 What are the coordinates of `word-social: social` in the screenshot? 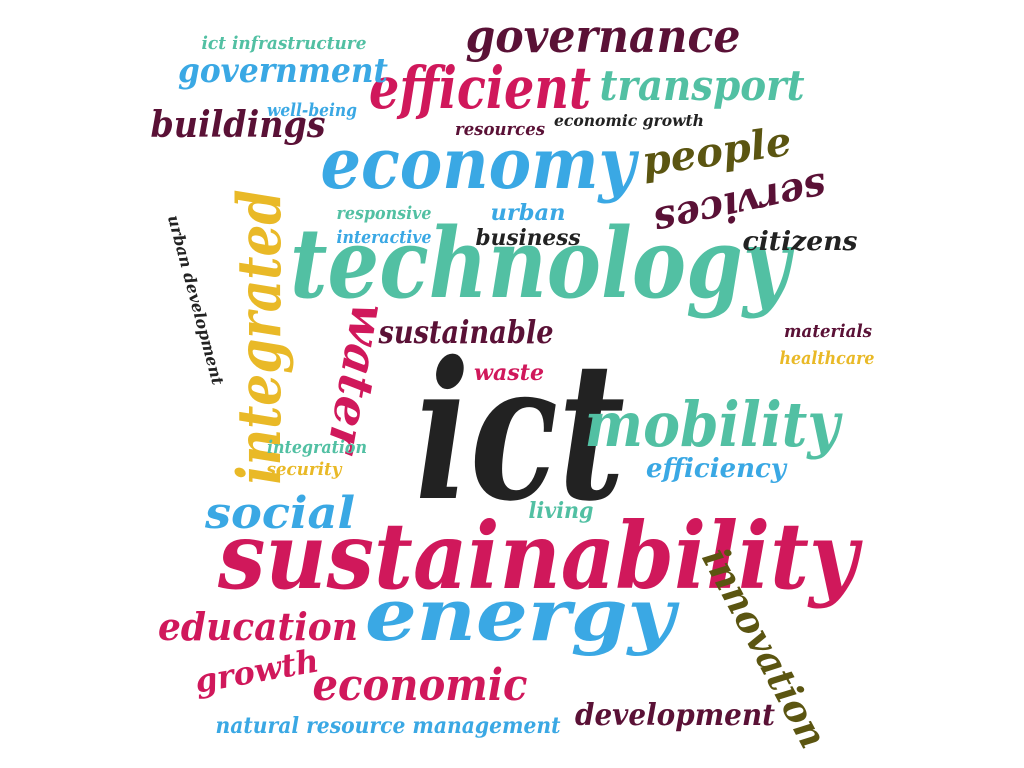 It's located at (279, 513).